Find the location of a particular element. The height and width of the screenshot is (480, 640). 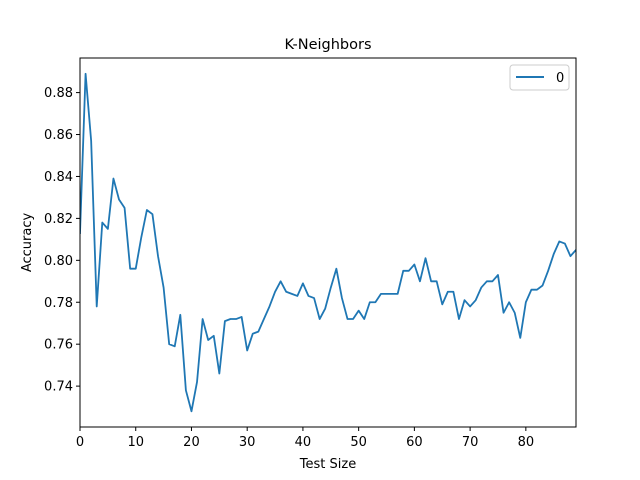

y-tick-label-3: 0.80 is located at coordinates (58, 261).